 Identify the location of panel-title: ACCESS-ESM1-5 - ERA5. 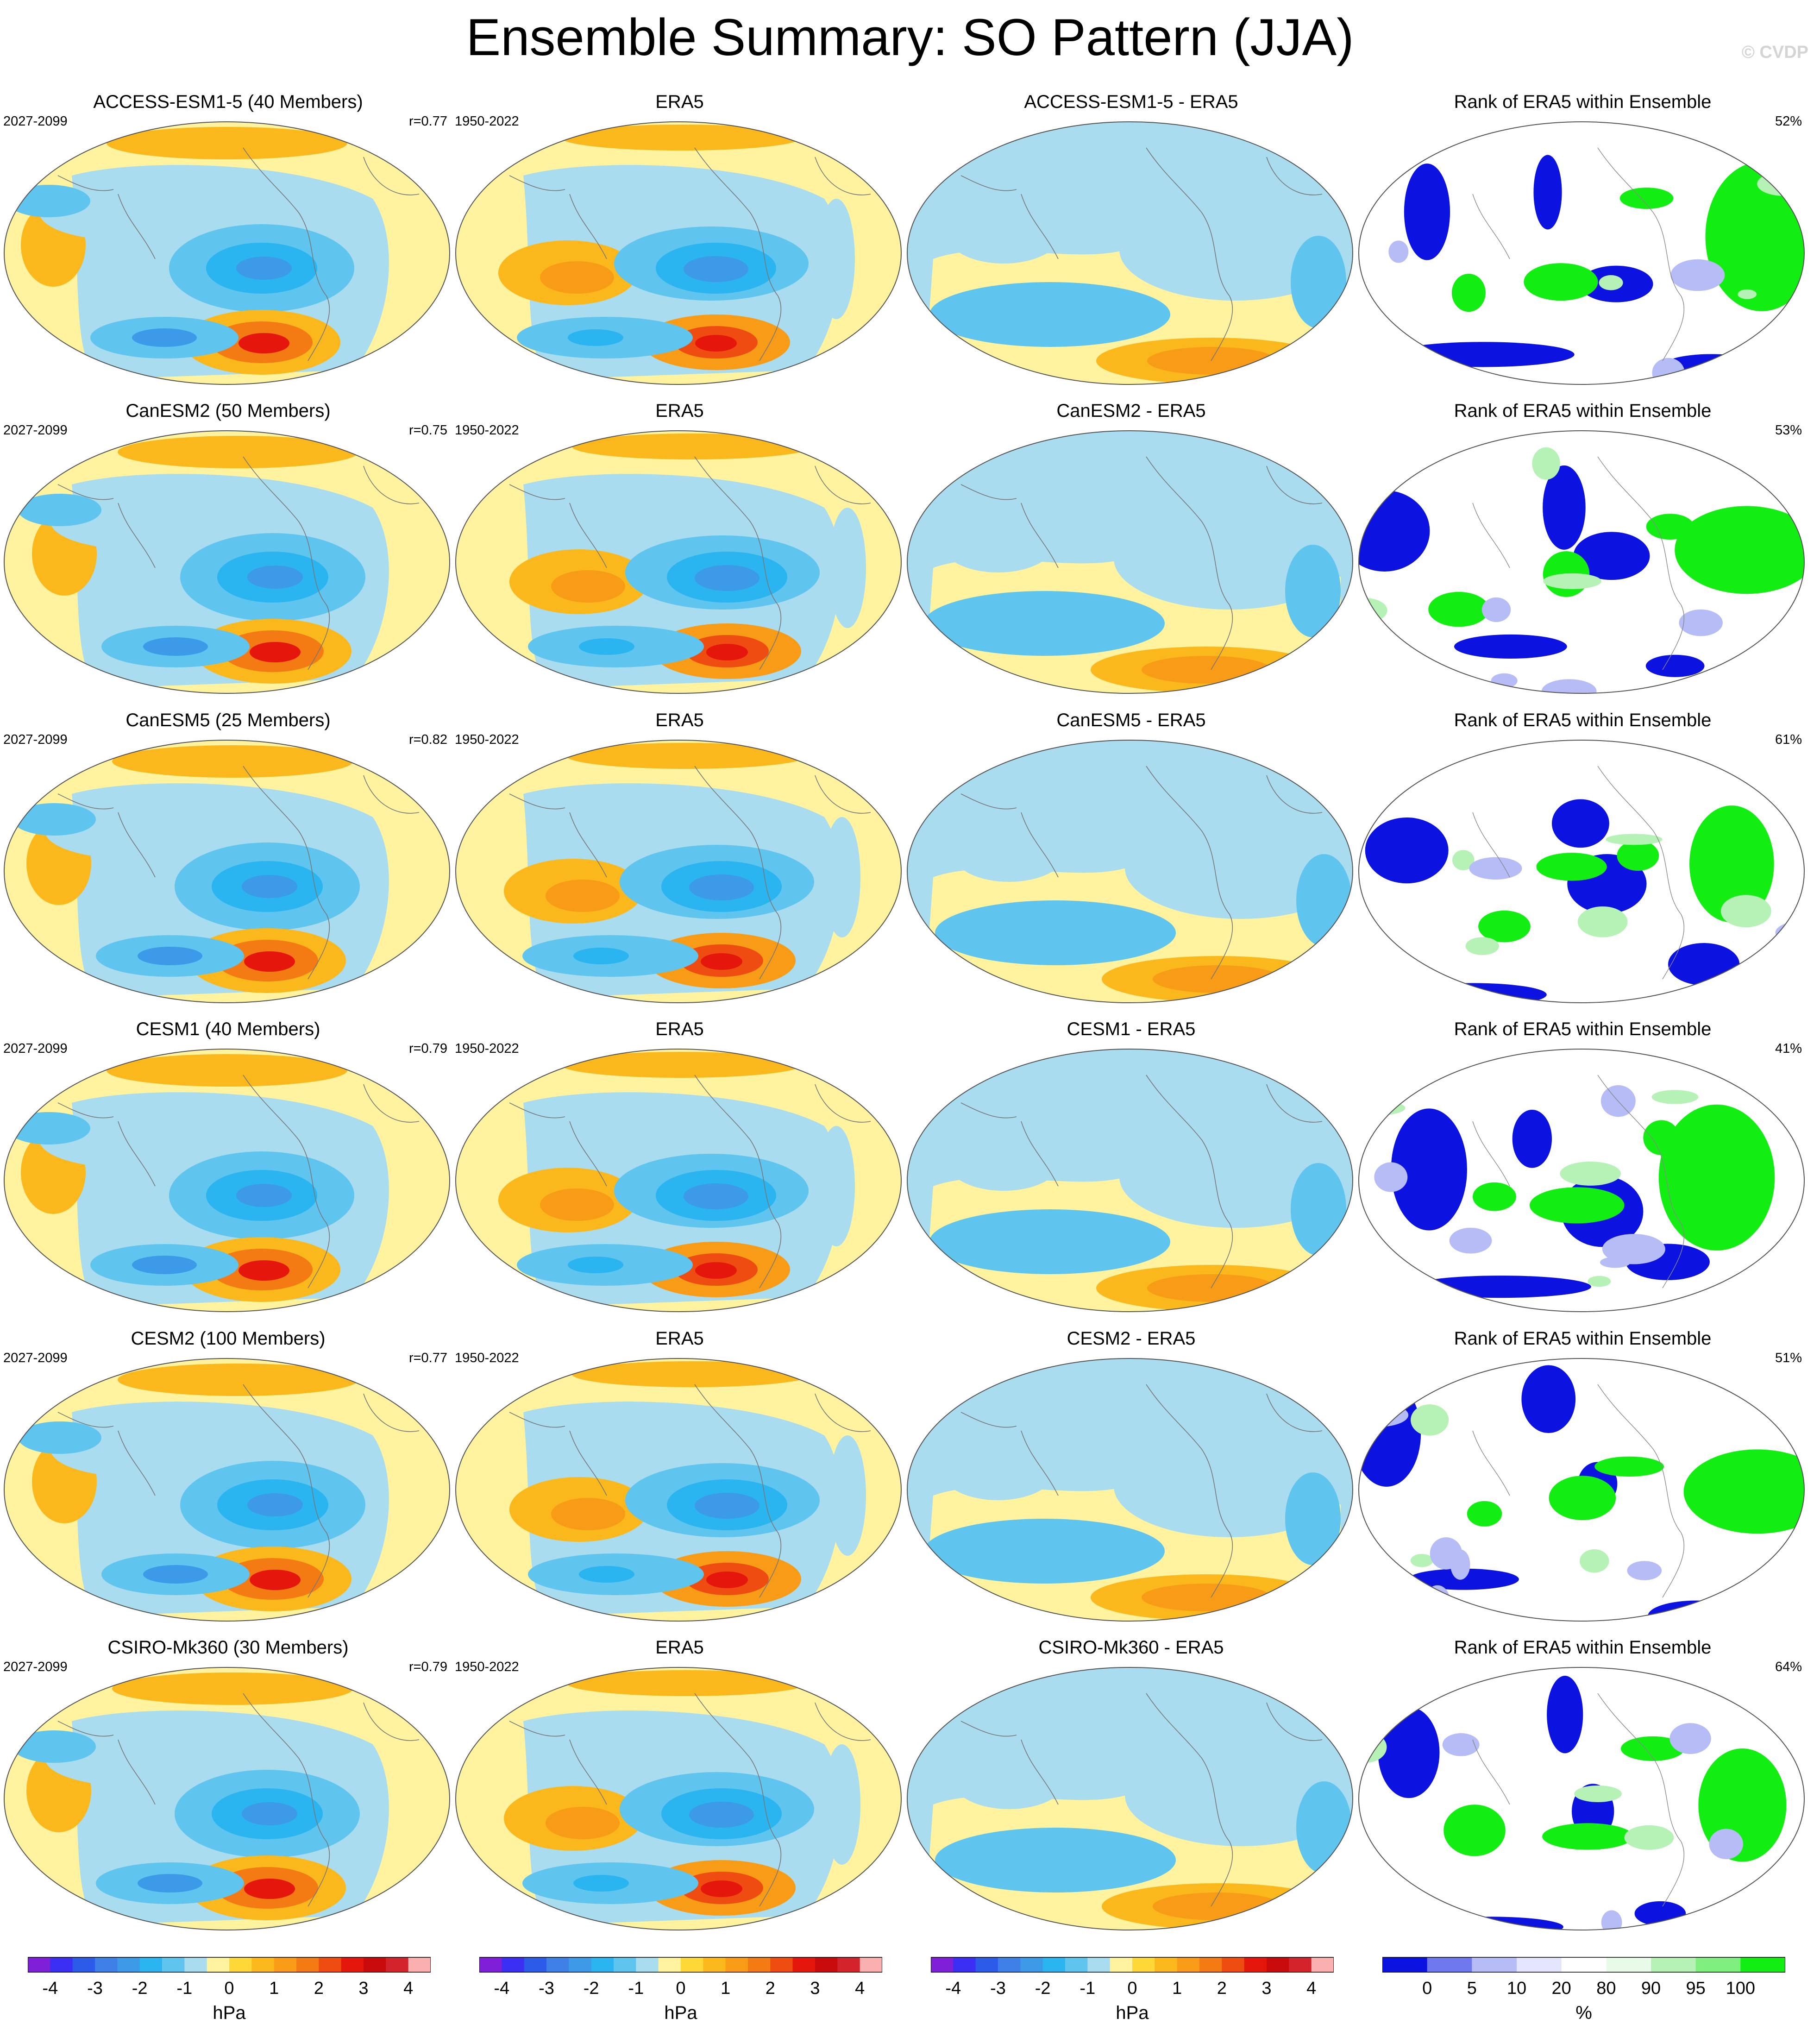
(1131, 102).